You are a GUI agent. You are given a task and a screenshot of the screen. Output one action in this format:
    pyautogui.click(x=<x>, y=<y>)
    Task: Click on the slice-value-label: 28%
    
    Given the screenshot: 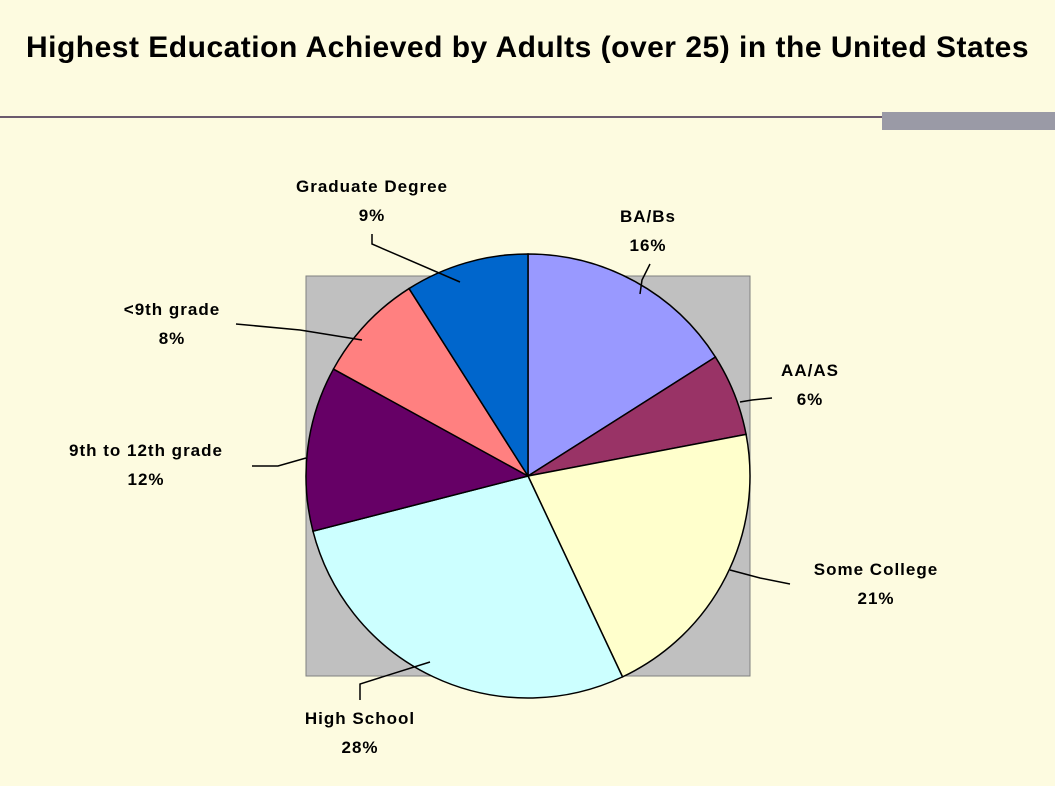 What is the action you would take?
    pyautogui.click(x=359, y=747)
    